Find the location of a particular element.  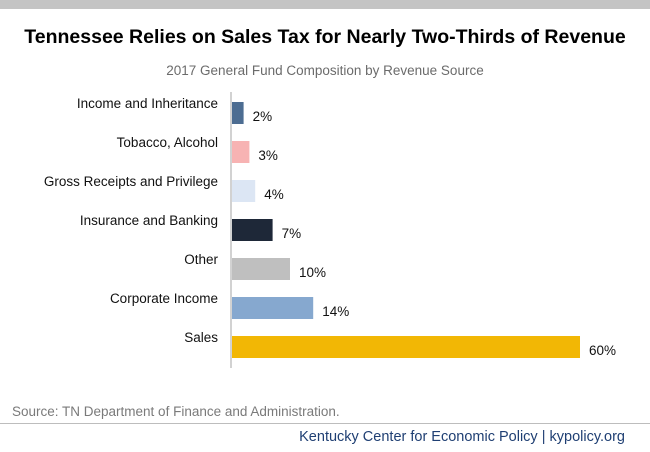

category-label: Other is located at coordinates (201, 259).